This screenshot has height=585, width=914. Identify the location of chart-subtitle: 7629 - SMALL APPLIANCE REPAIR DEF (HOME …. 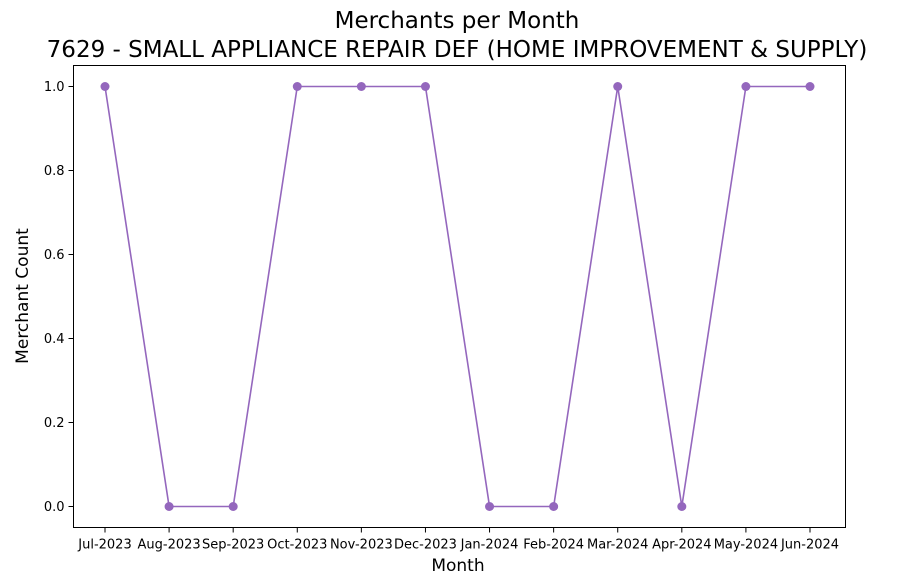
(457, 50).